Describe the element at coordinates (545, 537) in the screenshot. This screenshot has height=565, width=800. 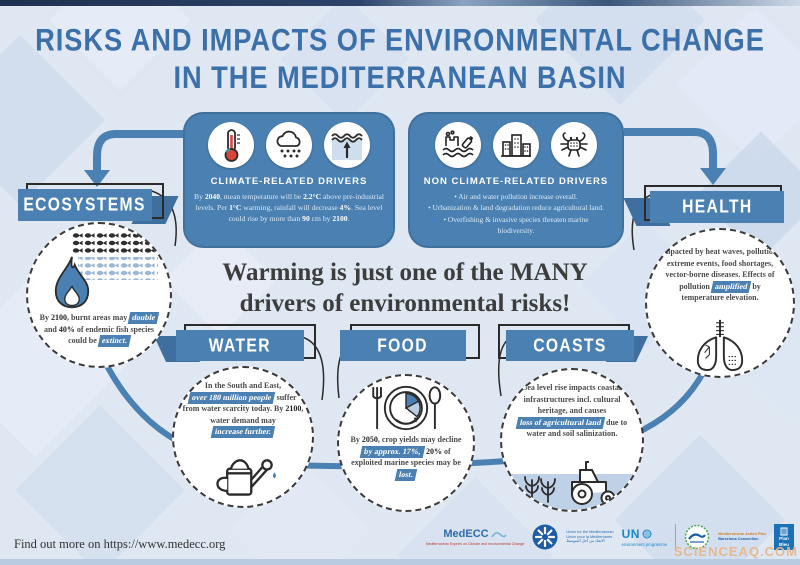
I see `ufm-emblem-icon` at that location.